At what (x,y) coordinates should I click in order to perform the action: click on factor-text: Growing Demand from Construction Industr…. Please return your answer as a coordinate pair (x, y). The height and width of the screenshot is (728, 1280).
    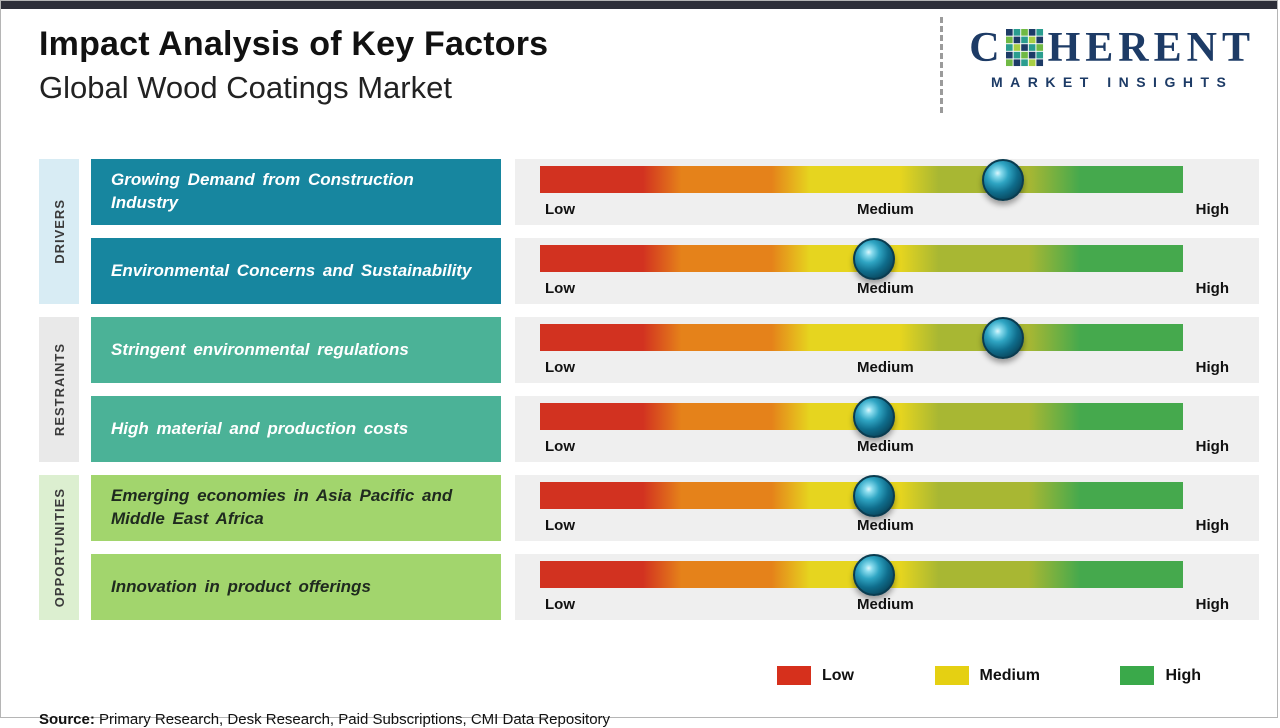
    Looking at the image, I should click on (262, 191).